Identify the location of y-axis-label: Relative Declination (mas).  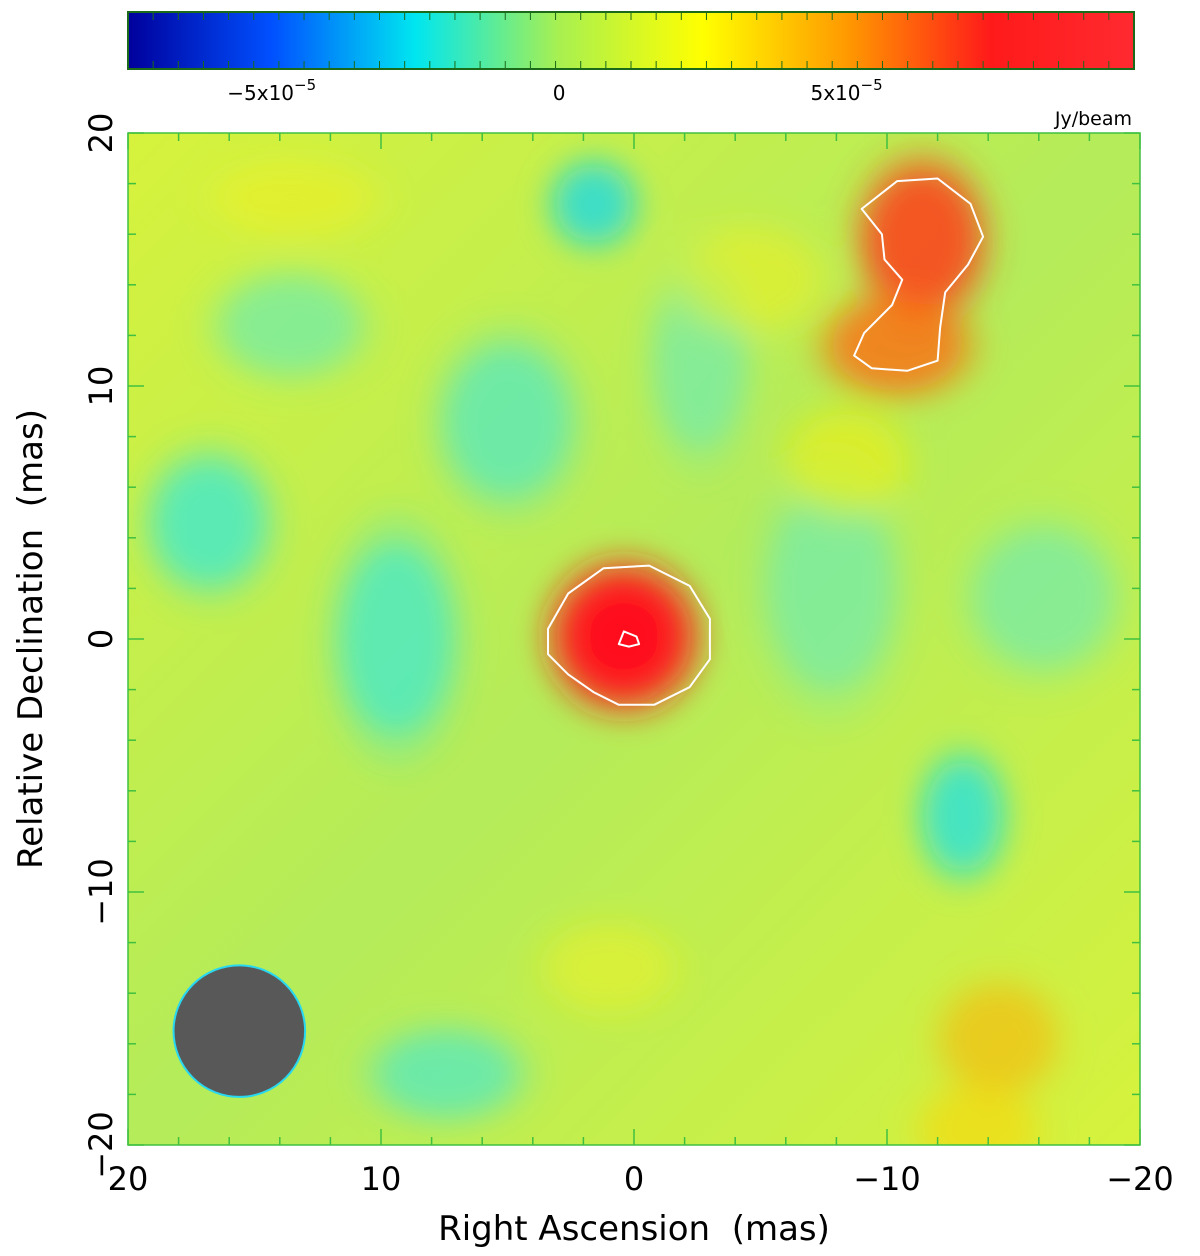
(31, 639).